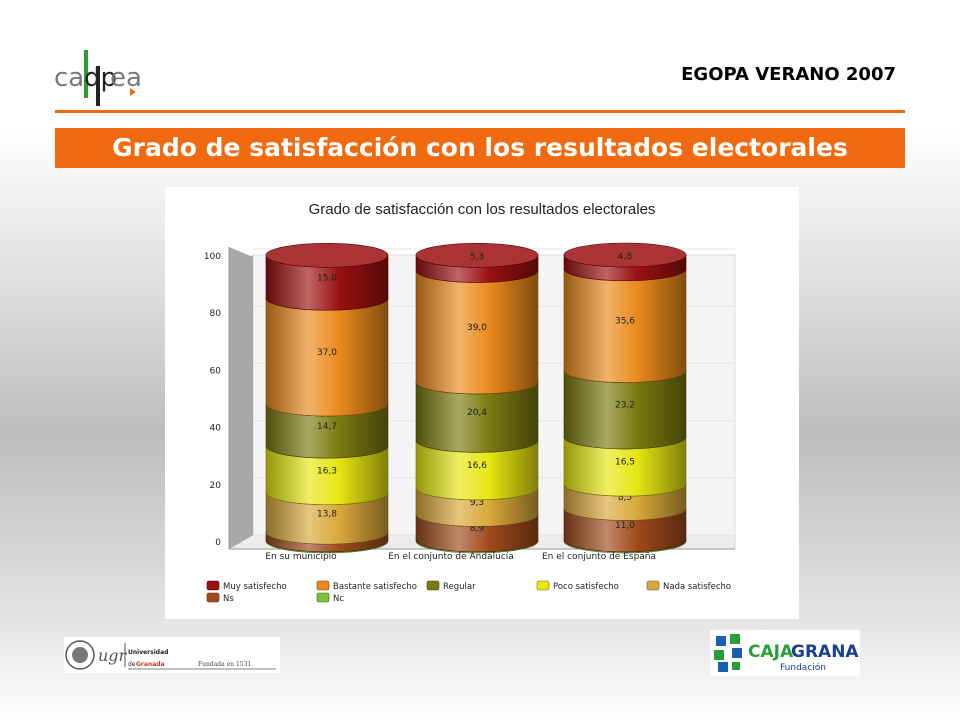  Describe the element at coordinates (480, 111) in the screenshot. I see `header-divider` at that location.